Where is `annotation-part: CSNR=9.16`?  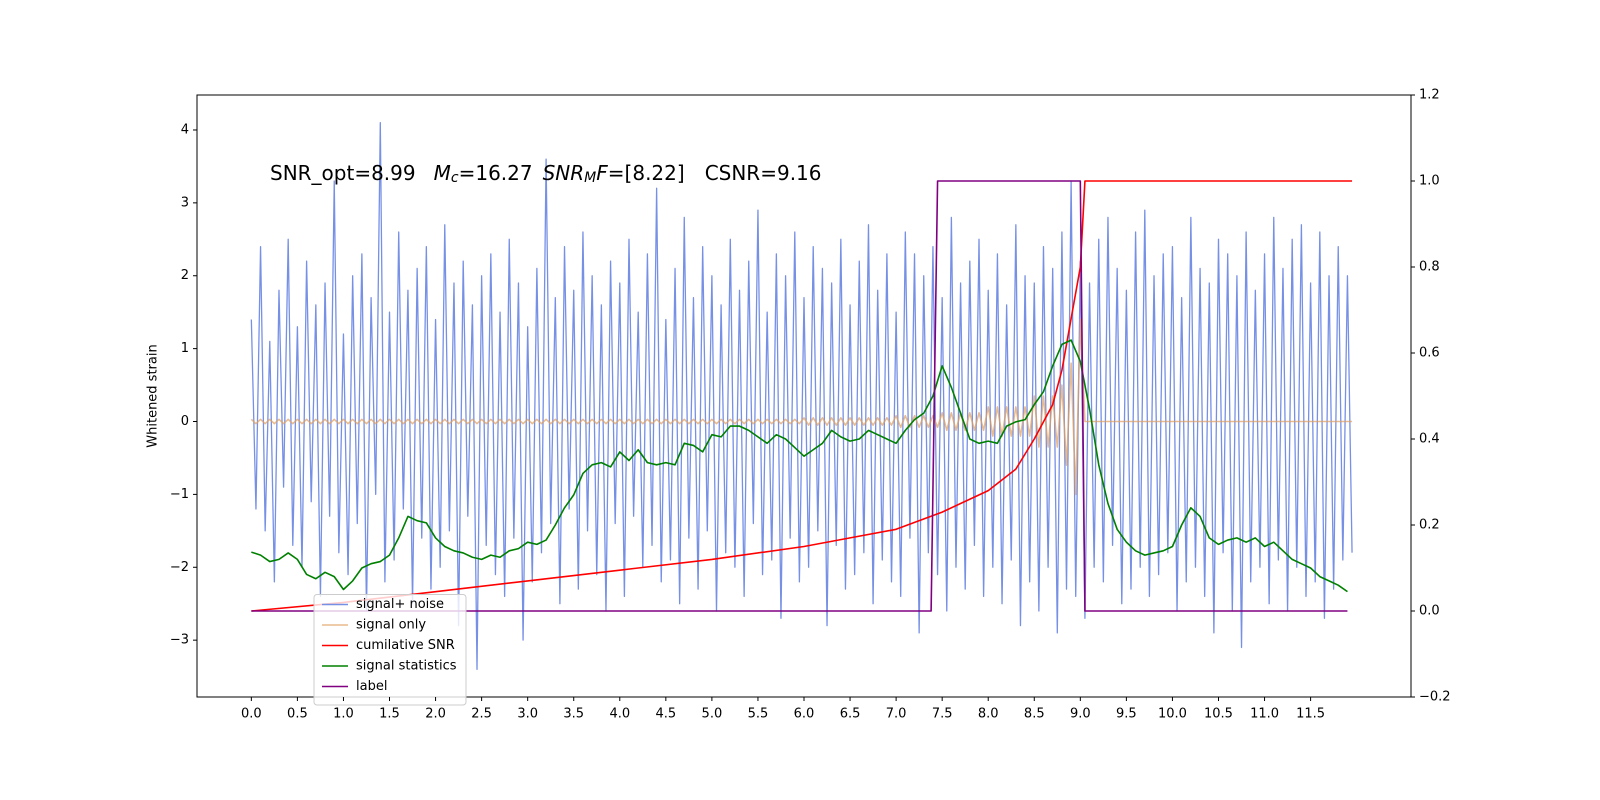
annotation-part: CSNR=9.16 is located at coordinates (763, 173).